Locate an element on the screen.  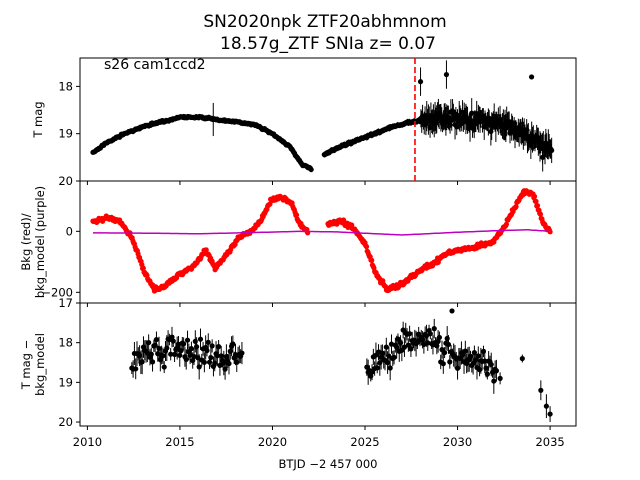
y-tick-label: −200 is located at coordinates (57, 292).